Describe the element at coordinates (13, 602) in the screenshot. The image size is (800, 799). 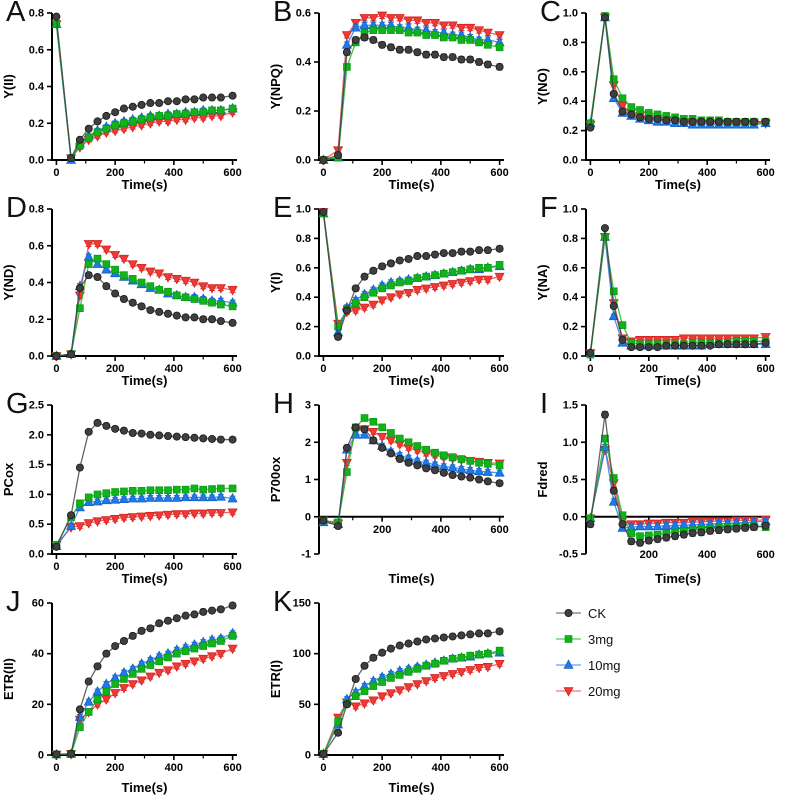
I see `panel-label-j: J` at that location.